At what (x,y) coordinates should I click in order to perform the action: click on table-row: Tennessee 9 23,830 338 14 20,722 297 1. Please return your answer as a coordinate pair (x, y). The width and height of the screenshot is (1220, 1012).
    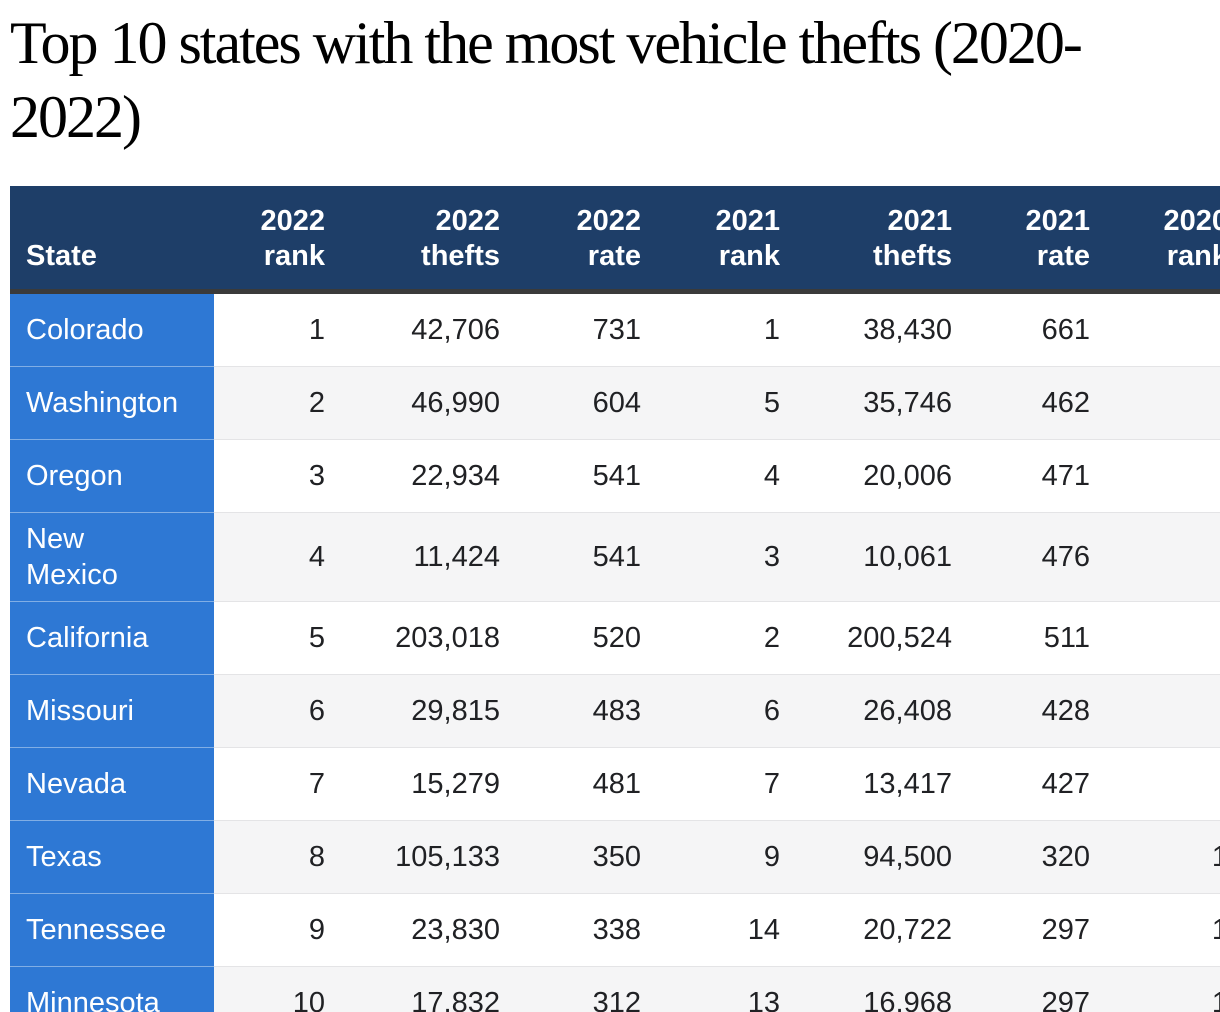
    Looking at the image, I should click on (615, 930).